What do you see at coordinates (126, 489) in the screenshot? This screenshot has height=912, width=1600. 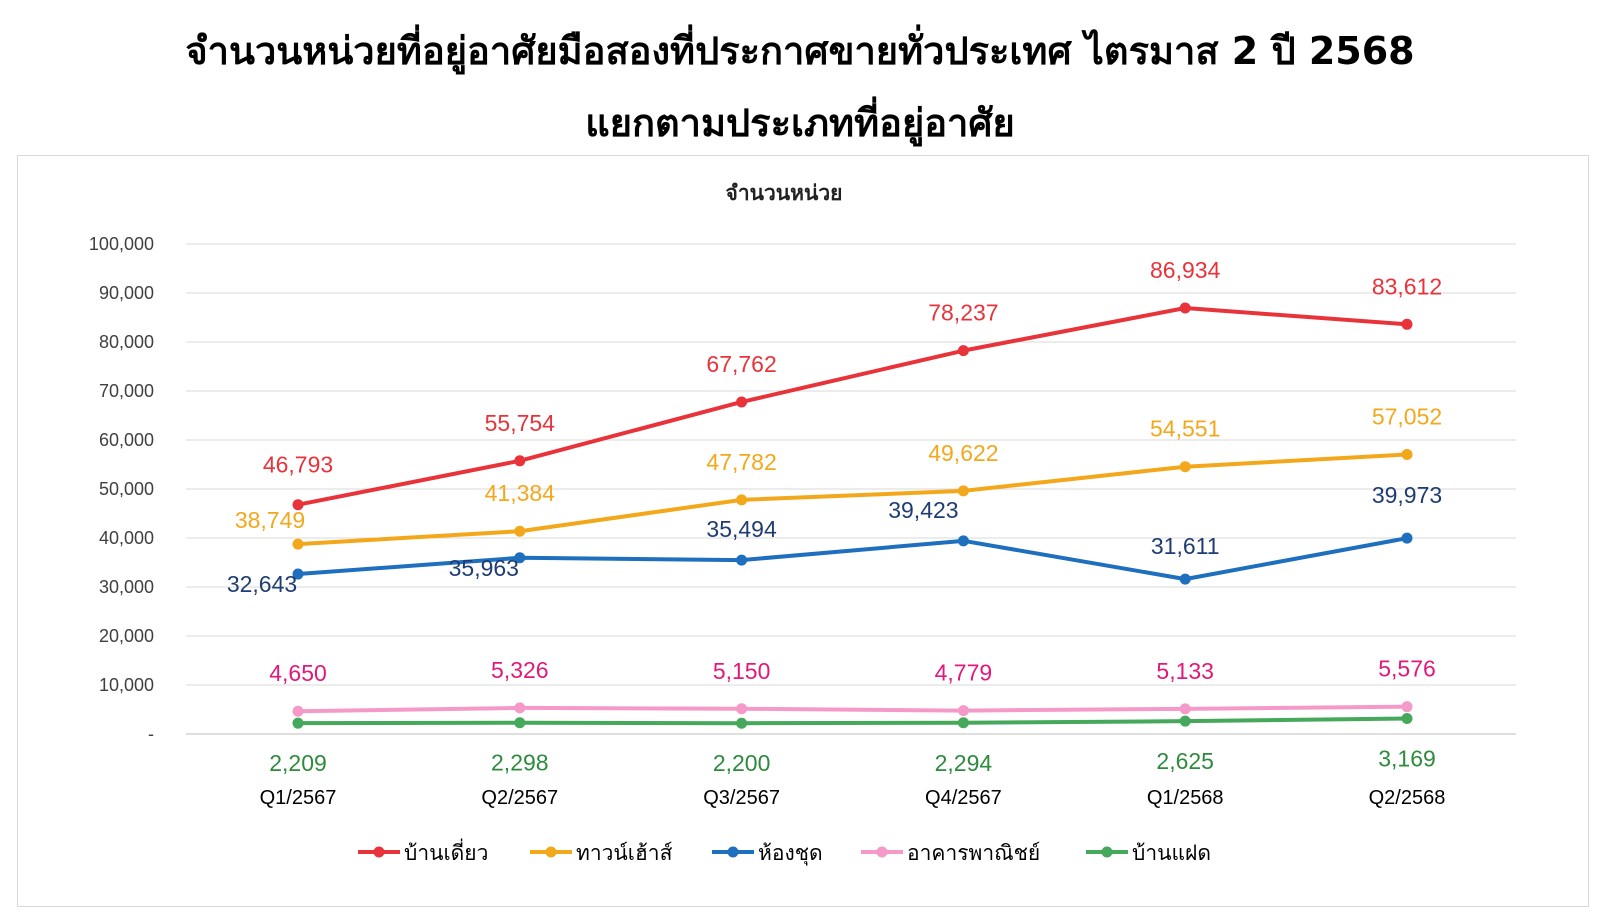 I see `y-tick-label: 50,000` at bounding box center [126, 489].